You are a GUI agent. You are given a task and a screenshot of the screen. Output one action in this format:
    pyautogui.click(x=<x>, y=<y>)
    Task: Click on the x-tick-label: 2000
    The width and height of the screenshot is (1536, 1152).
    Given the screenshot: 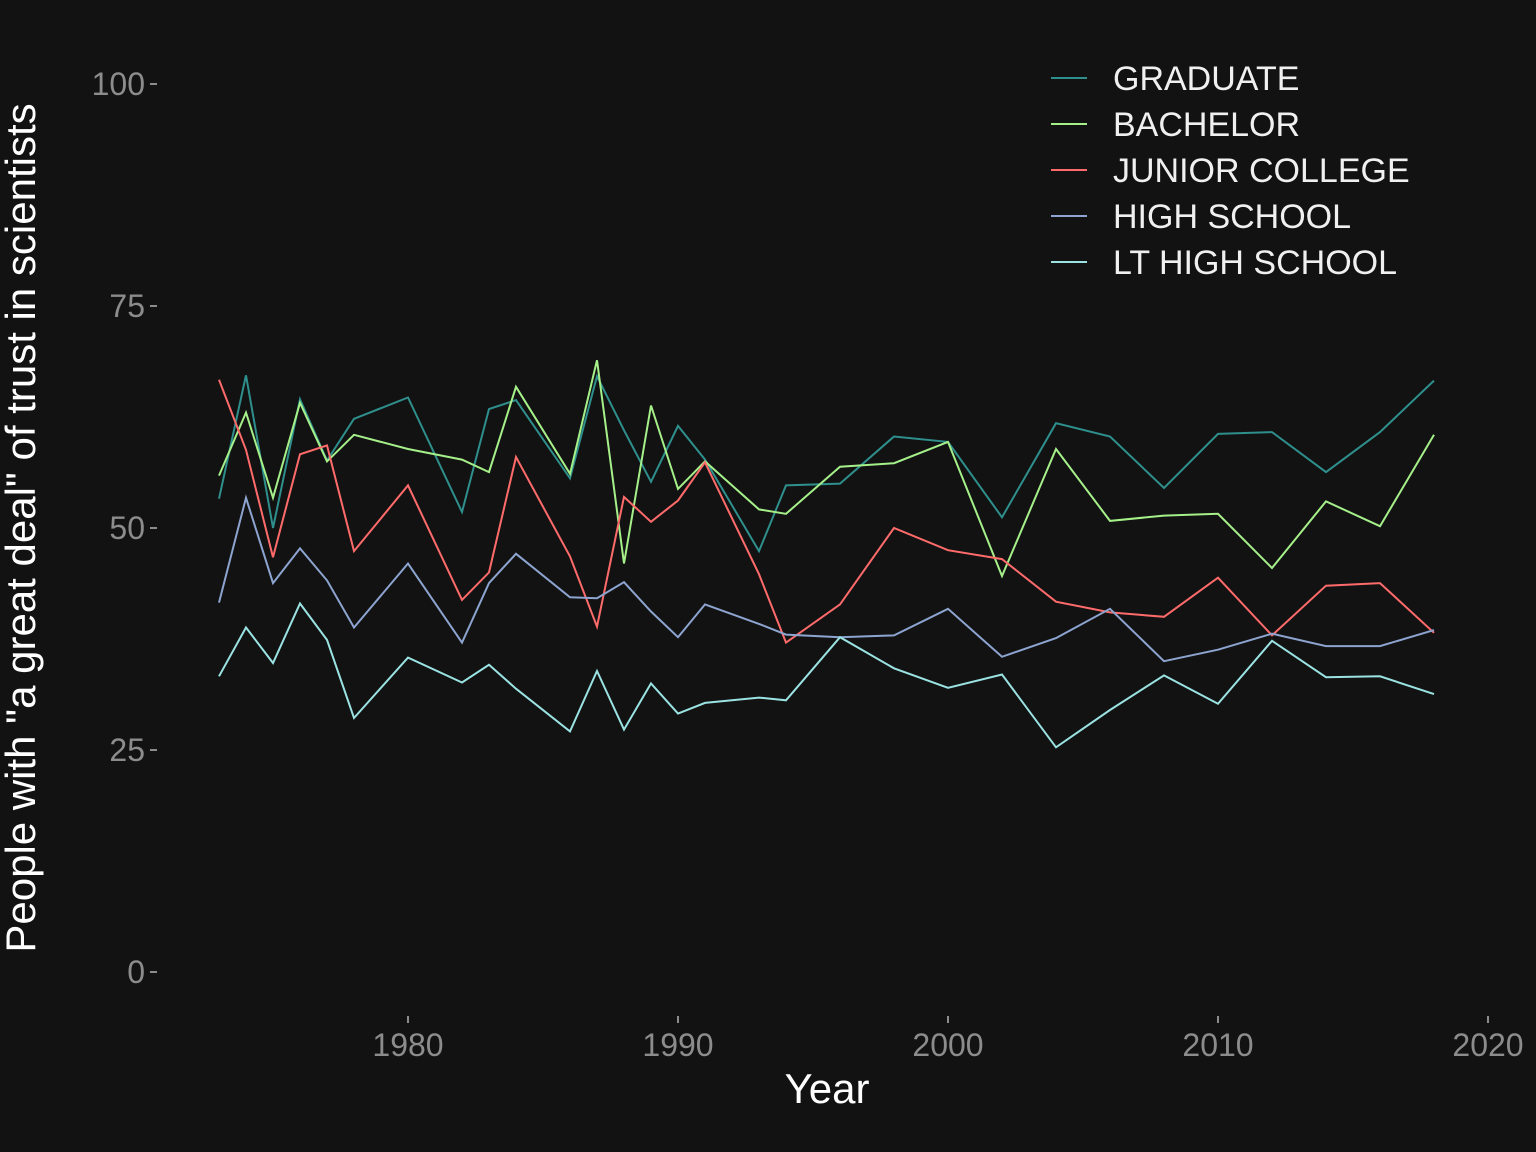 What is the action you would take?
    pyautogui.click(x=947, y=1045)
    